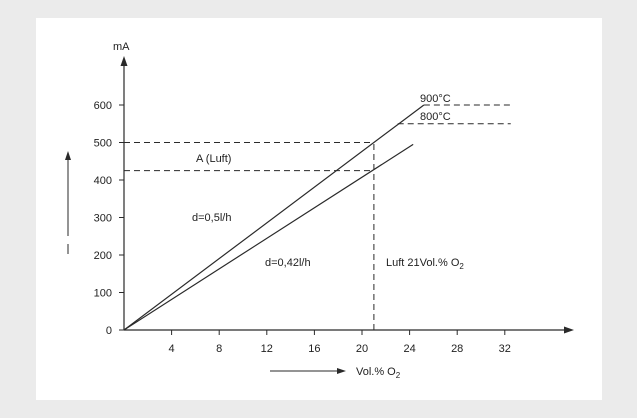 The image size is (637, 418). Describe the element at coordinates (172, 349) in the screenshot. I see `x-tick-label: 4` at that location.